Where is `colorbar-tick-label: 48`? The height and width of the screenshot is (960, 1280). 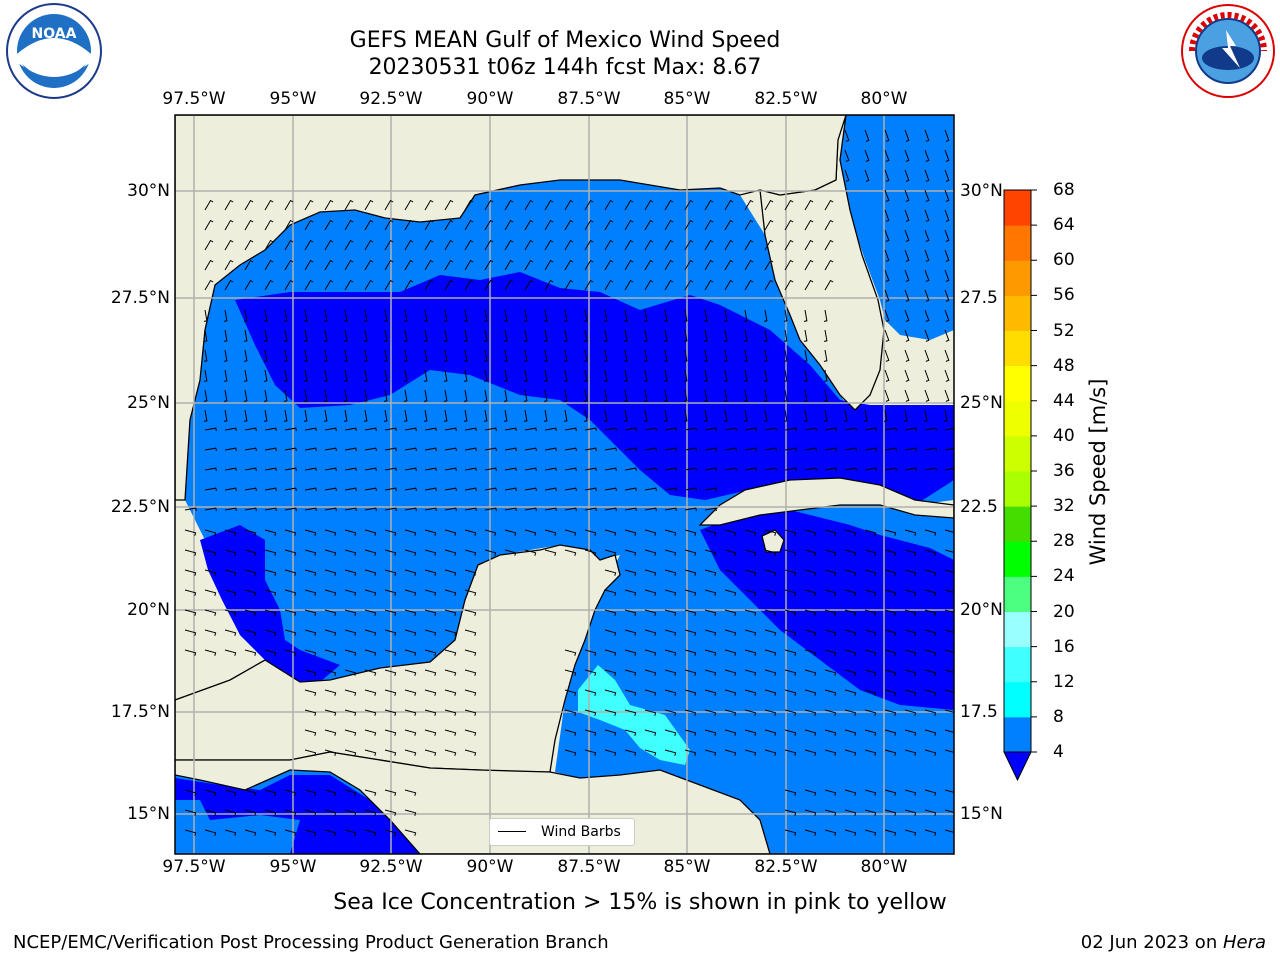 colorbar-tick-label: 48 is located at coordinates (1064, 365).